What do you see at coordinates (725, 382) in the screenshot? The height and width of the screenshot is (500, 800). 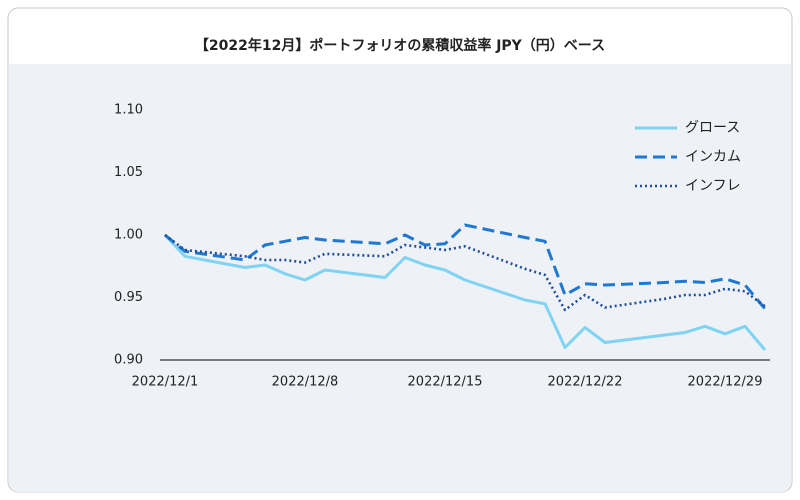 I see `x-tick-label: 2022/12/29` at bounding box center [725, 382].